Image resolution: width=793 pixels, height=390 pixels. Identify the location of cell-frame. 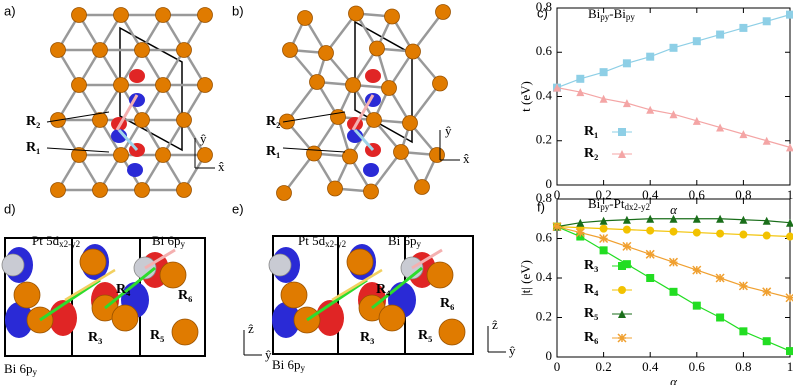
(105, 297).